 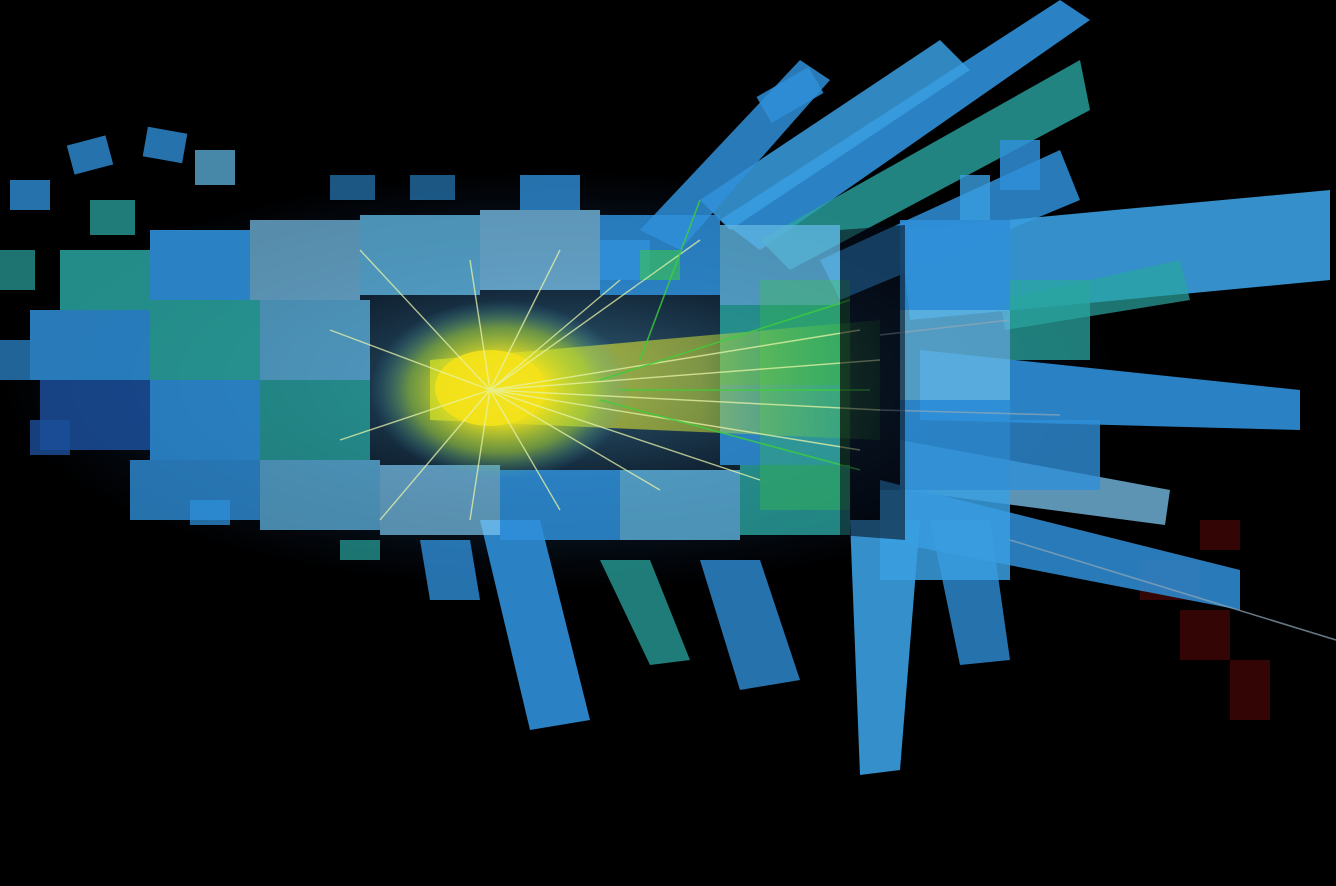 I want to click on detector-gap, so click(x=872, y=382).